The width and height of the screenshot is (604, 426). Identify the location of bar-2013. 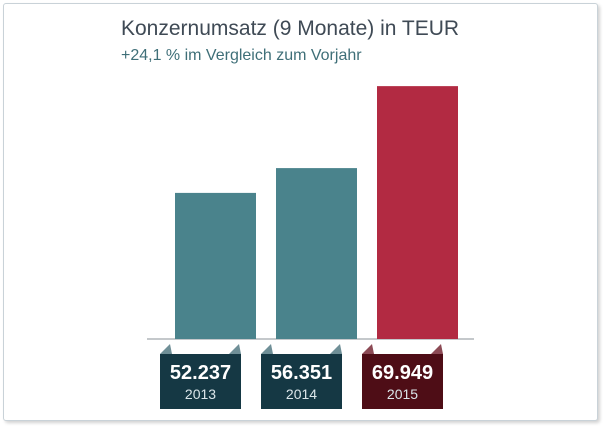
(215, 265).